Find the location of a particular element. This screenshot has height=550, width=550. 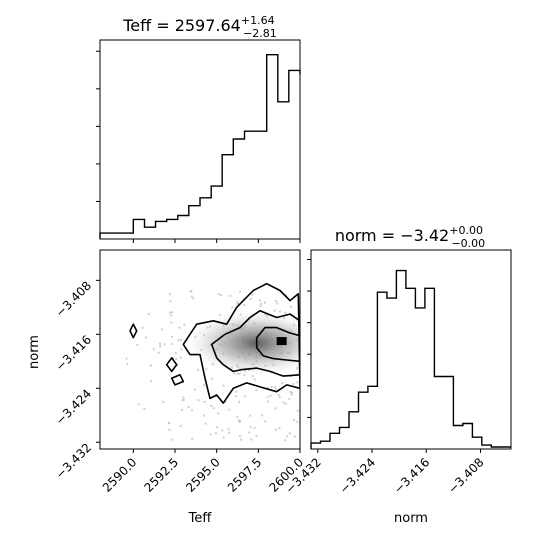

joint-peak-marker is located at coordinates (281, 341).